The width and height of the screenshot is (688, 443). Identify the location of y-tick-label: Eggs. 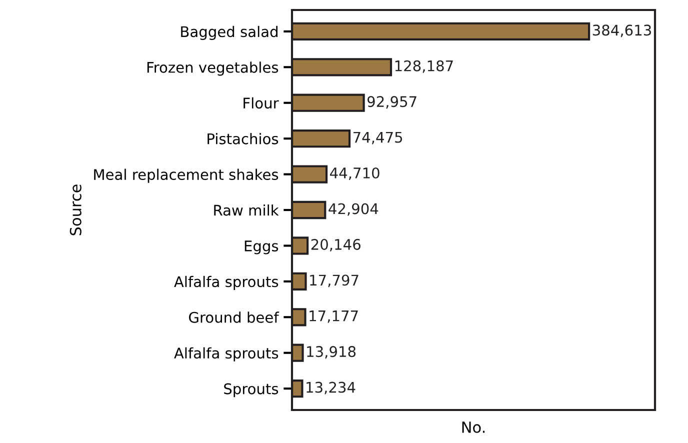
(261, 247).